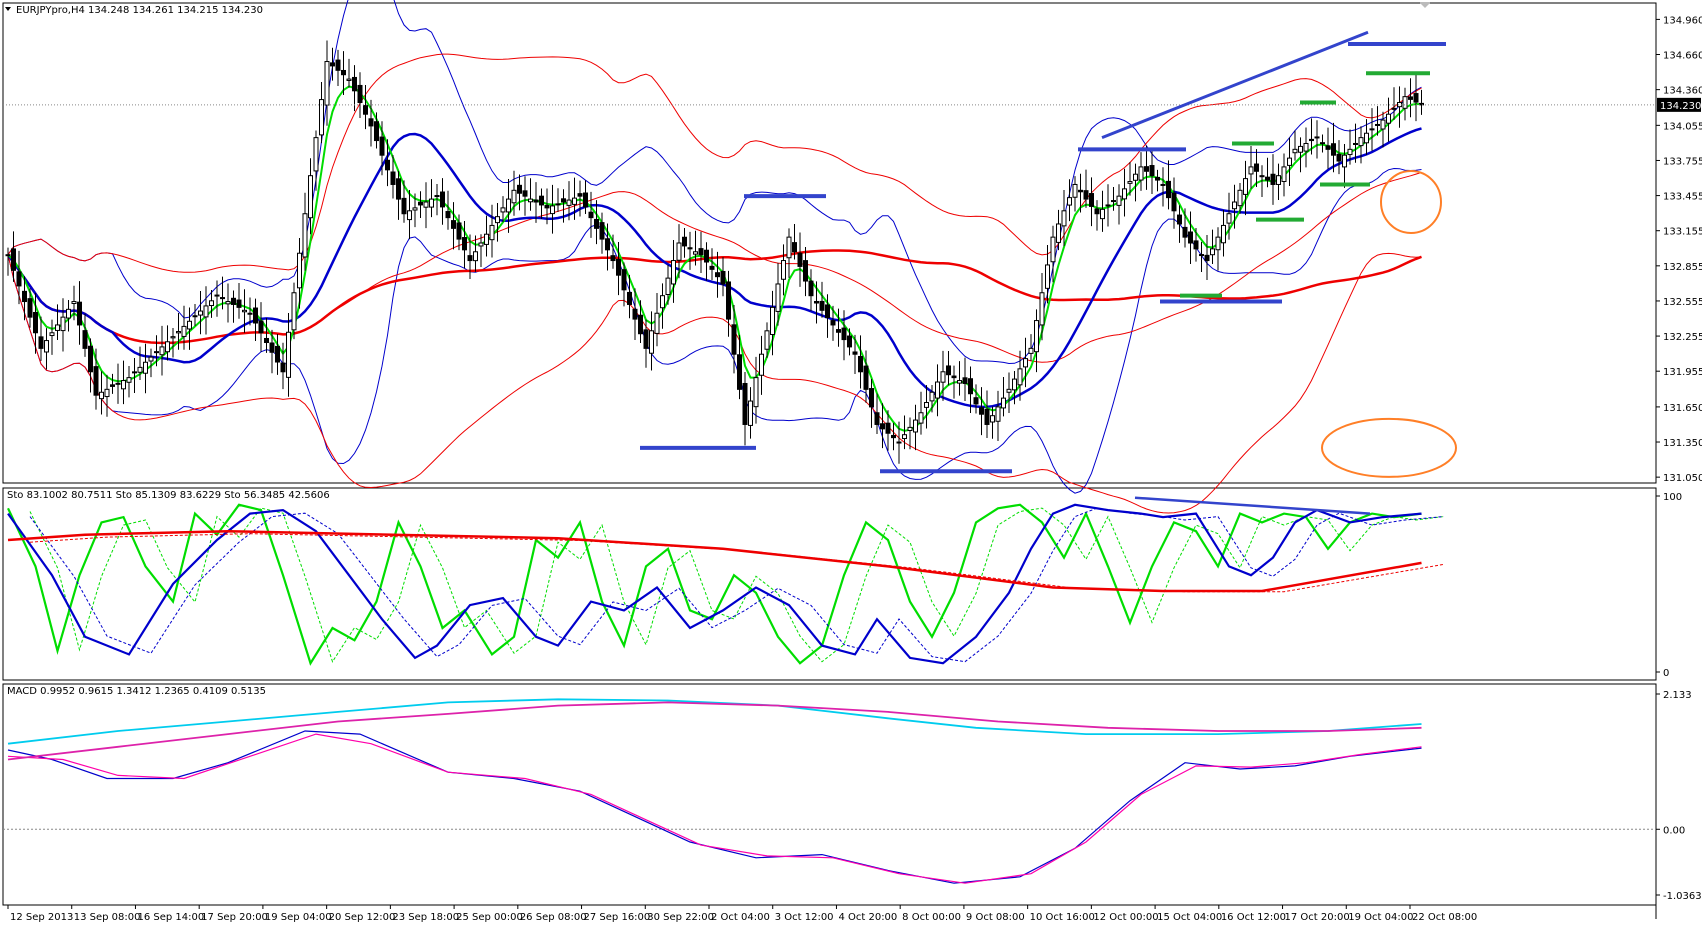  I want to click on time-tick-label: 30 Sep 22:00, so click(680, 917).